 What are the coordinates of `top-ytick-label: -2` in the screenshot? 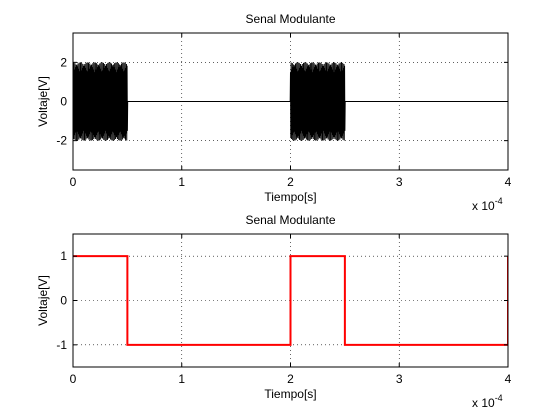 It's located at (61, 141).